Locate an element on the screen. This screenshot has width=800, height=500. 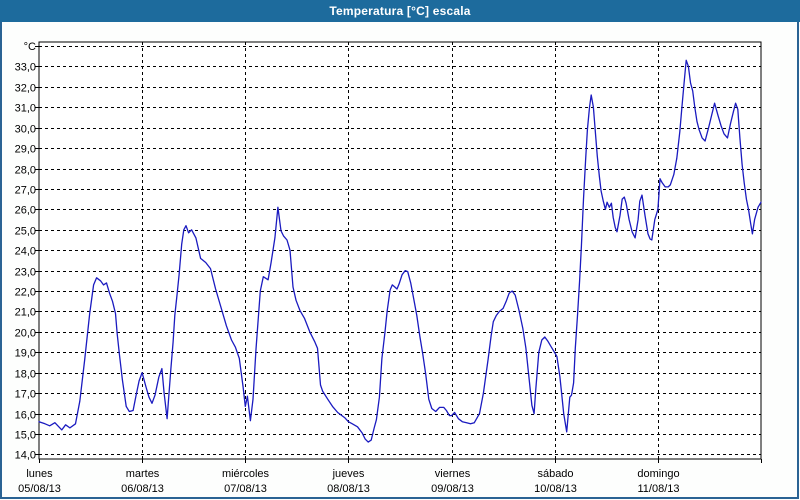
x-tick-day-name: domingo is located at coordinates (658, 474).